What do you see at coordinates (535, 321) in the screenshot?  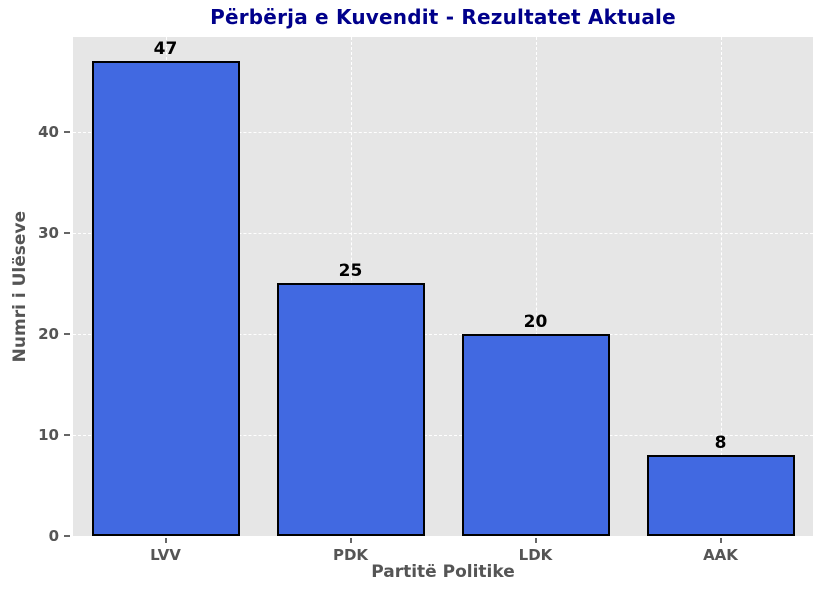 I see `bar-value-label: 20` at bounding box center [535, 321].